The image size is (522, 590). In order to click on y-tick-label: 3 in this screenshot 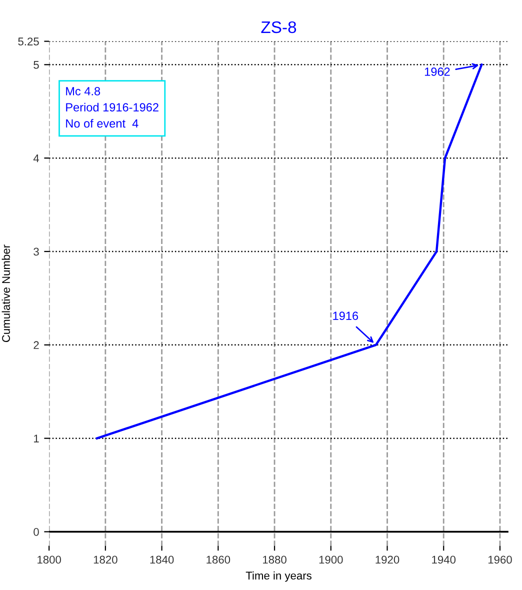, I will do `click(36, 252)`.